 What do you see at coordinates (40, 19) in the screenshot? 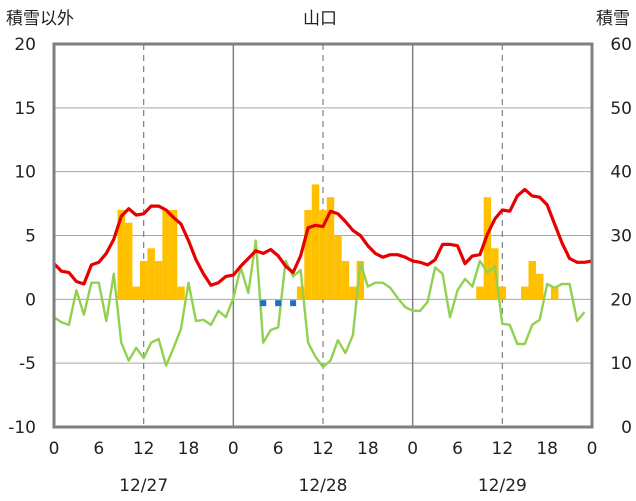
I see `left-axis-title: 積雪以外` at bounding box center [40, 19].